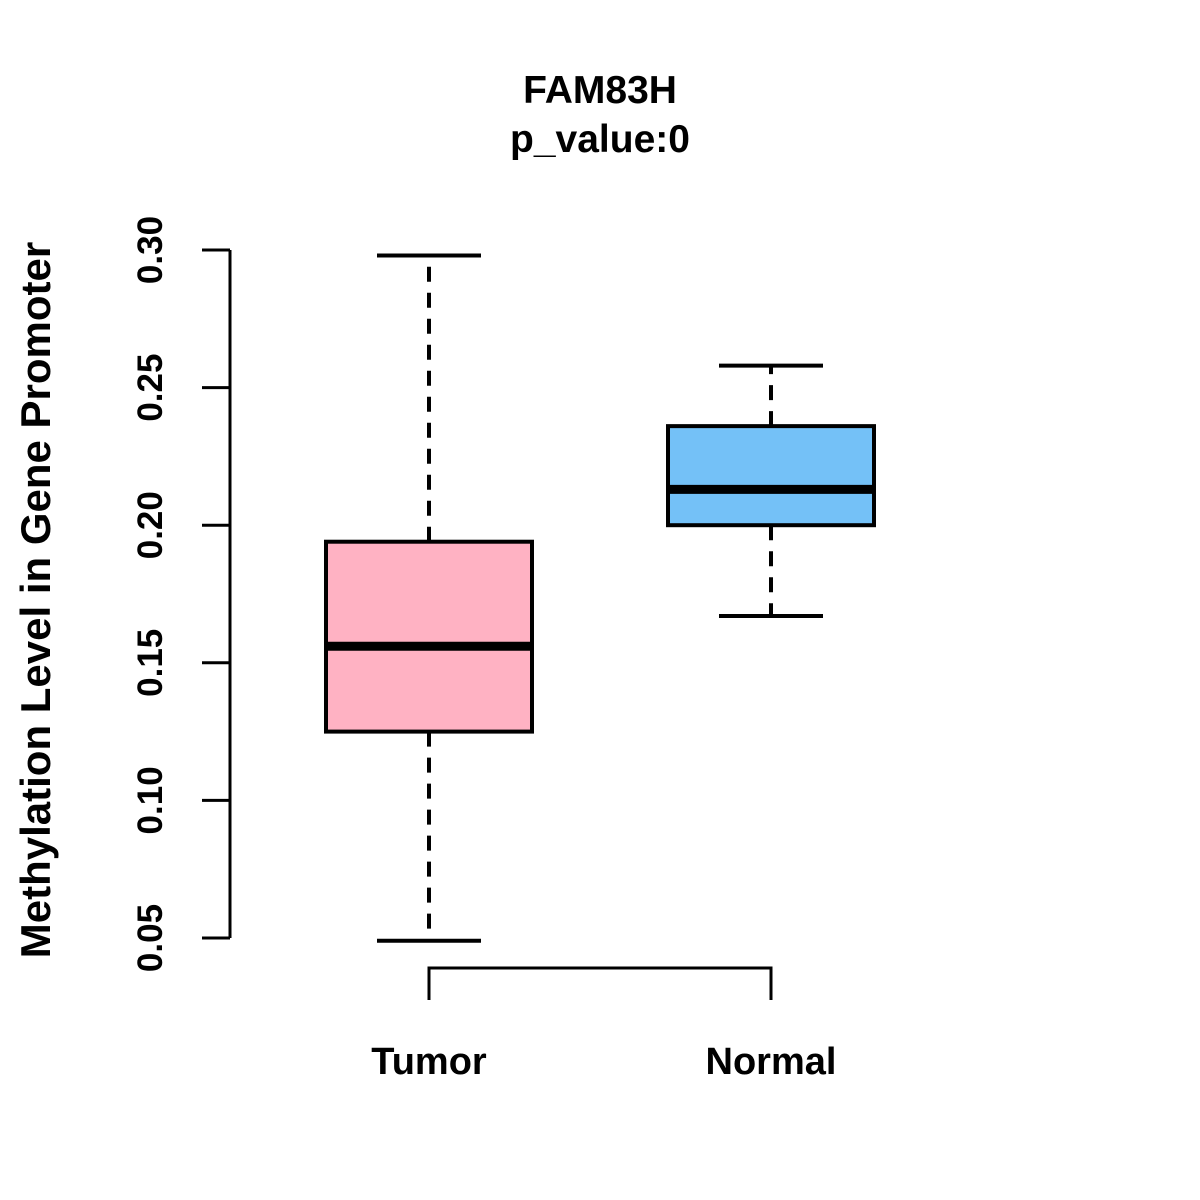 The image size is (1200, 1200). I want to click on tumor-iqr-box, so click(429, 636).